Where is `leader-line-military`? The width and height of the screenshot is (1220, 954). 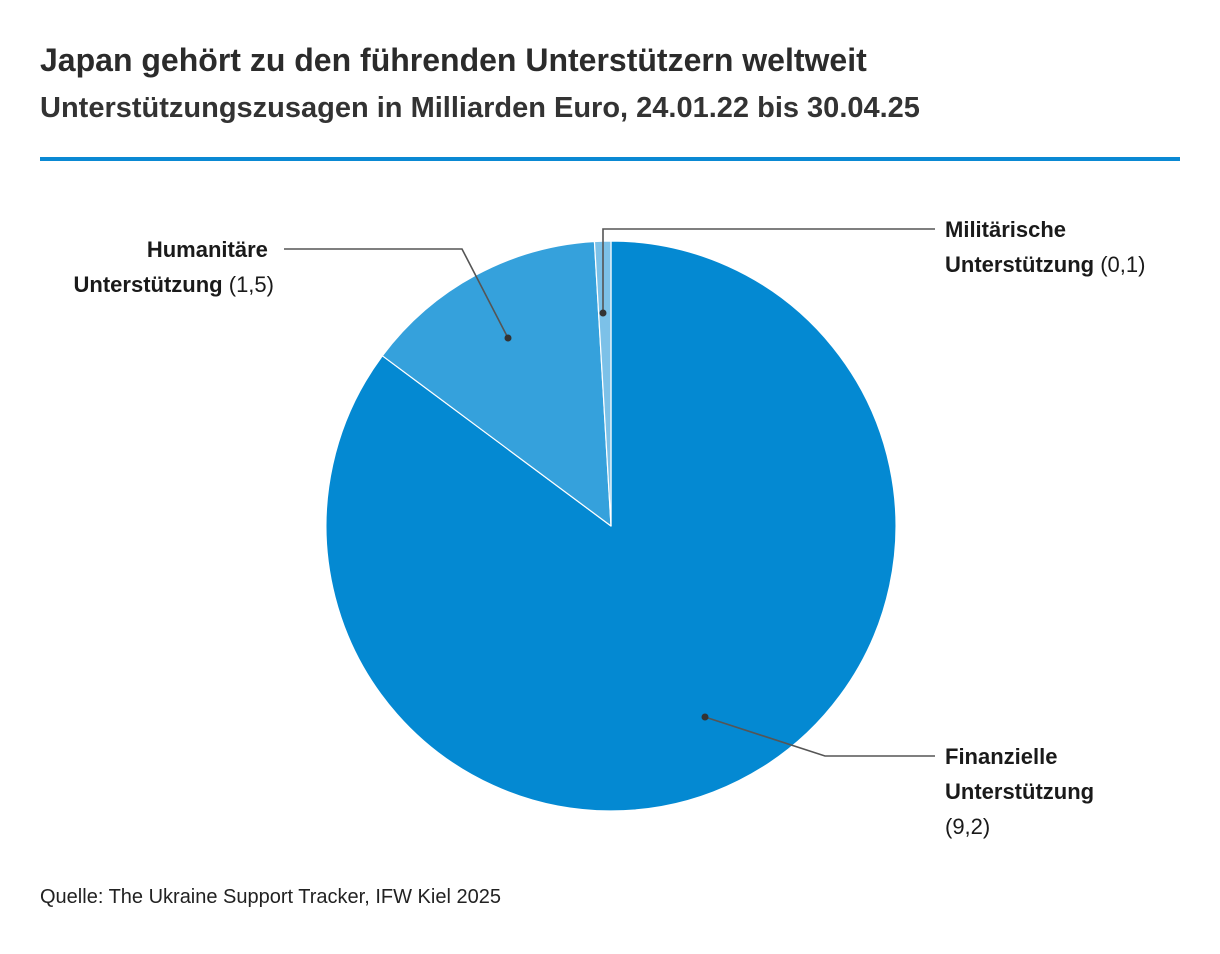 leader-line-military is located at coordinates (768, 270).